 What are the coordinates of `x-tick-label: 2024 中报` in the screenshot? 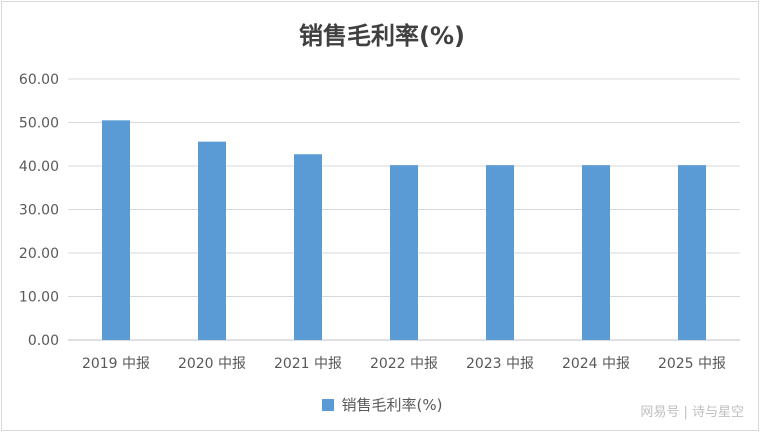 It's located at (596, 364).